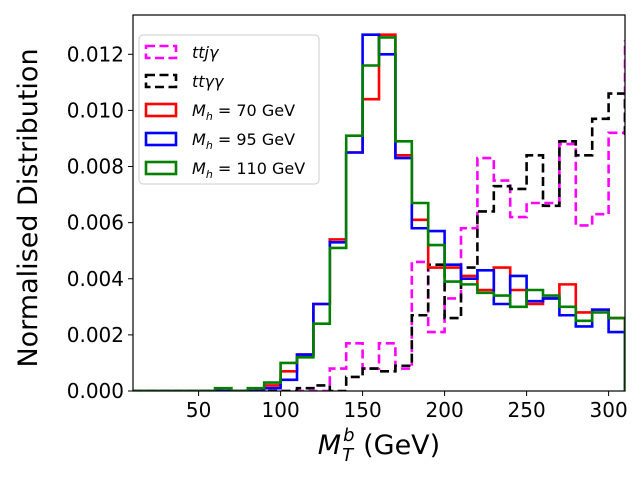 The image size is (640, 480). I want to click on y-axis-ticks: 0.000 0.002 0.004 0.006 0.008 0.010 0.012, so click(100, 222).